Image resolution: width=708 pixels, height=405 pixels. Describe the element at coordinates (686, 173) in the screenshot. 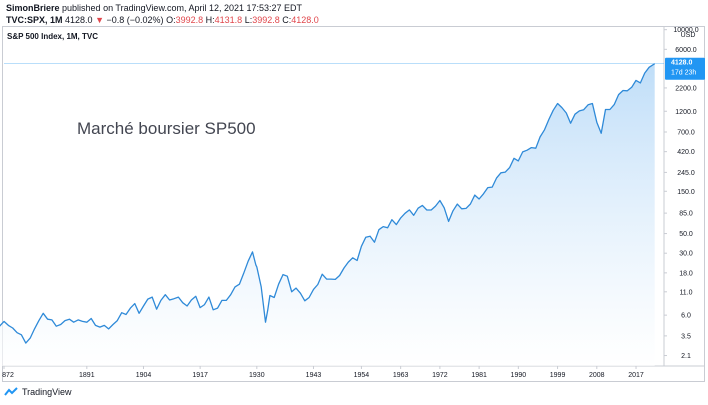

I see `y-tick-label: 245.0` at that location.